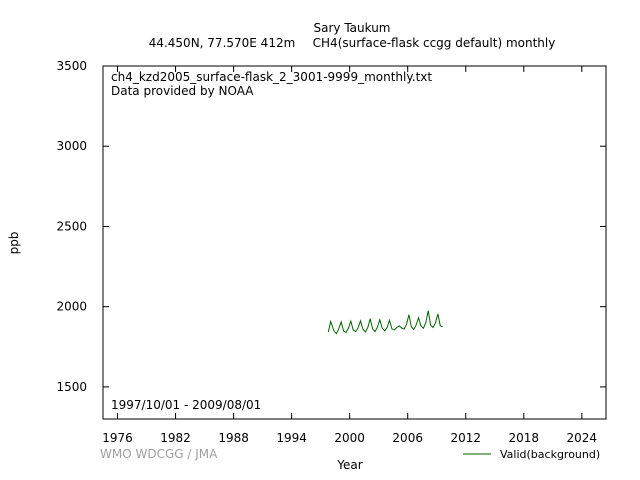  Describe the element at coordinates (71, 146) in the screenshot. I see `y-tick-label: 3000` at that location.